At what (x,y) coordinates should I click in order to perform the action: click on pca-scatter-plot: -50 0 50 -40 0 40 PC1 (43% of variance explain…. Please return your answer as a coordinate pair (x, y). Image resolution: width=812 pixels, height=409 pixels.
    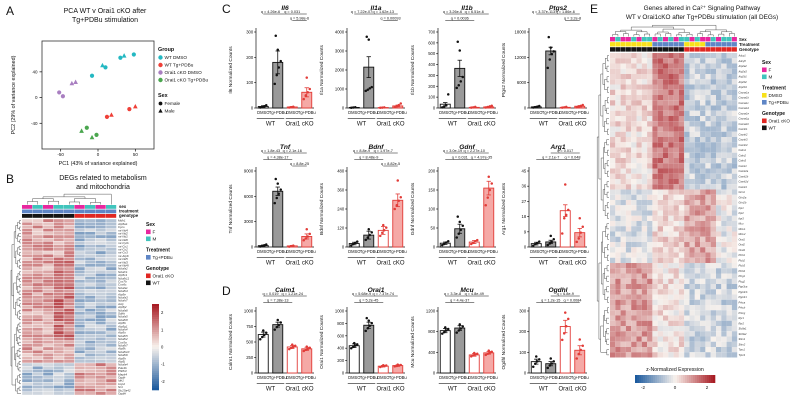
    Looking at the image, I should click on (112, 98).